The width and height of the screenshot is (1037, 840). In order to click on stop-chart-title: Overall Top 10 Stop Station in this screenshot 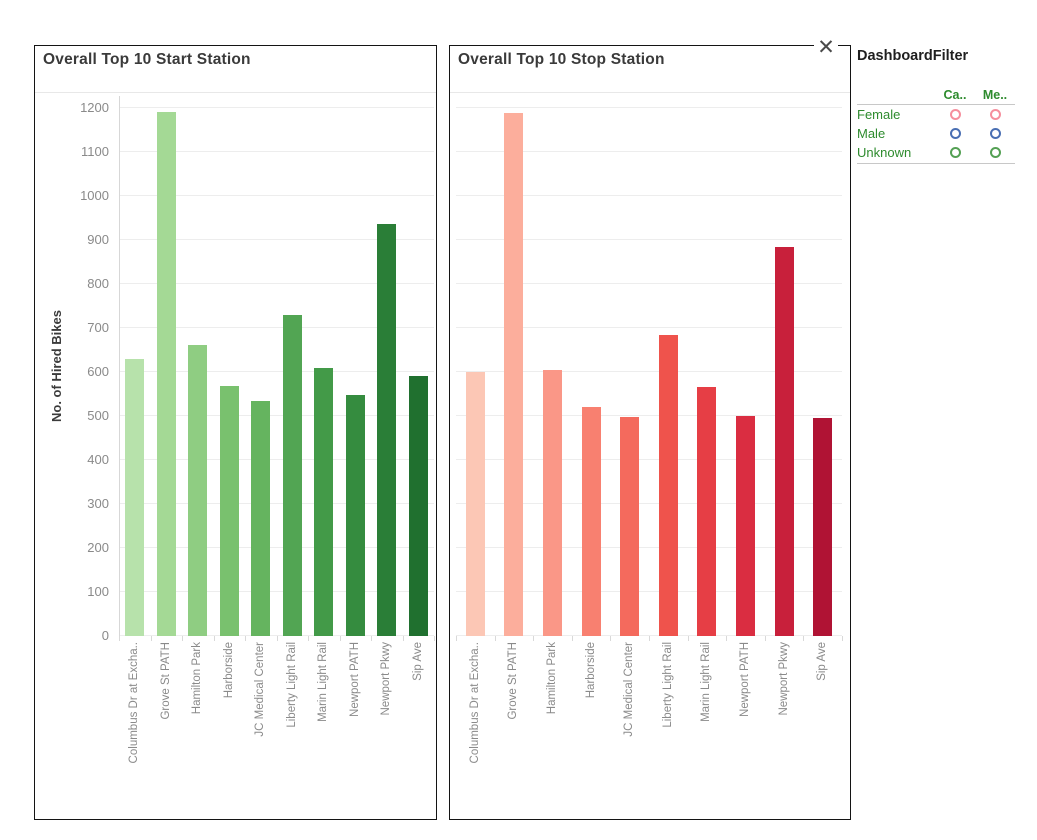, I will do `click(561, 59)`.